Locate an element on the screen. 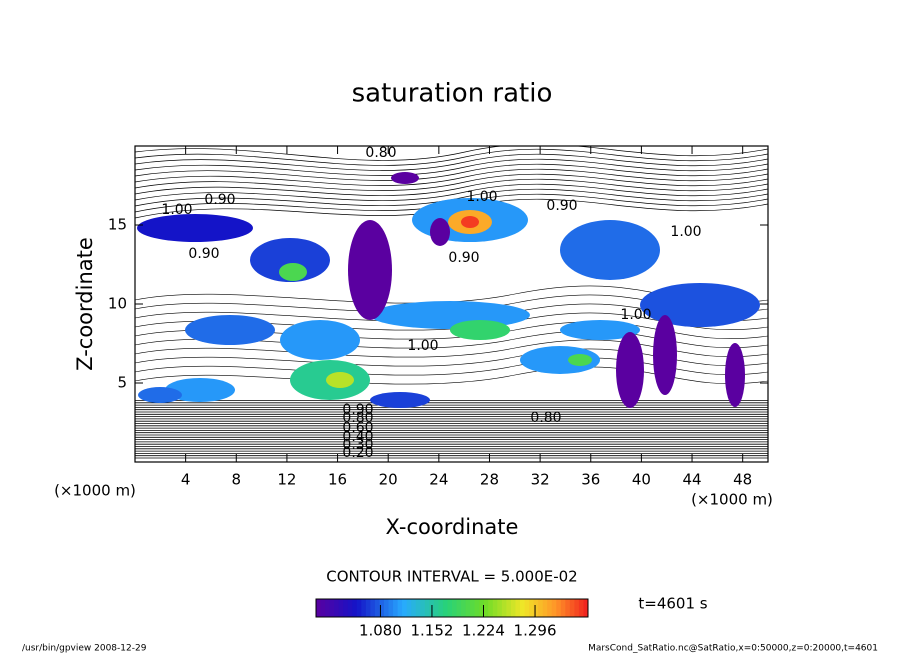 This screenshot has height=654, width=904. x-tick-label: 8 is located at coordinates (237, 480).